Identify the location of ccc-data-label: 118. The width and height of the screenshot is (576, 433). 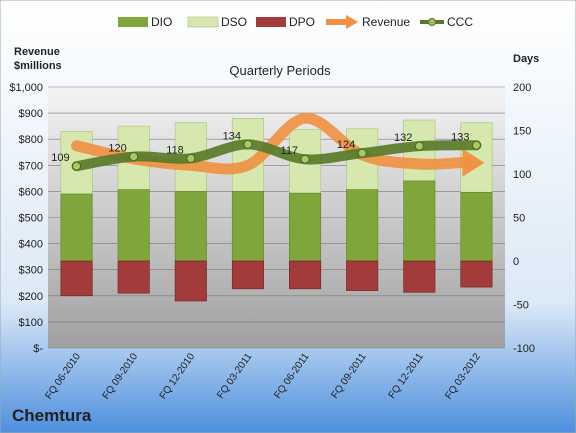
(175, 150).